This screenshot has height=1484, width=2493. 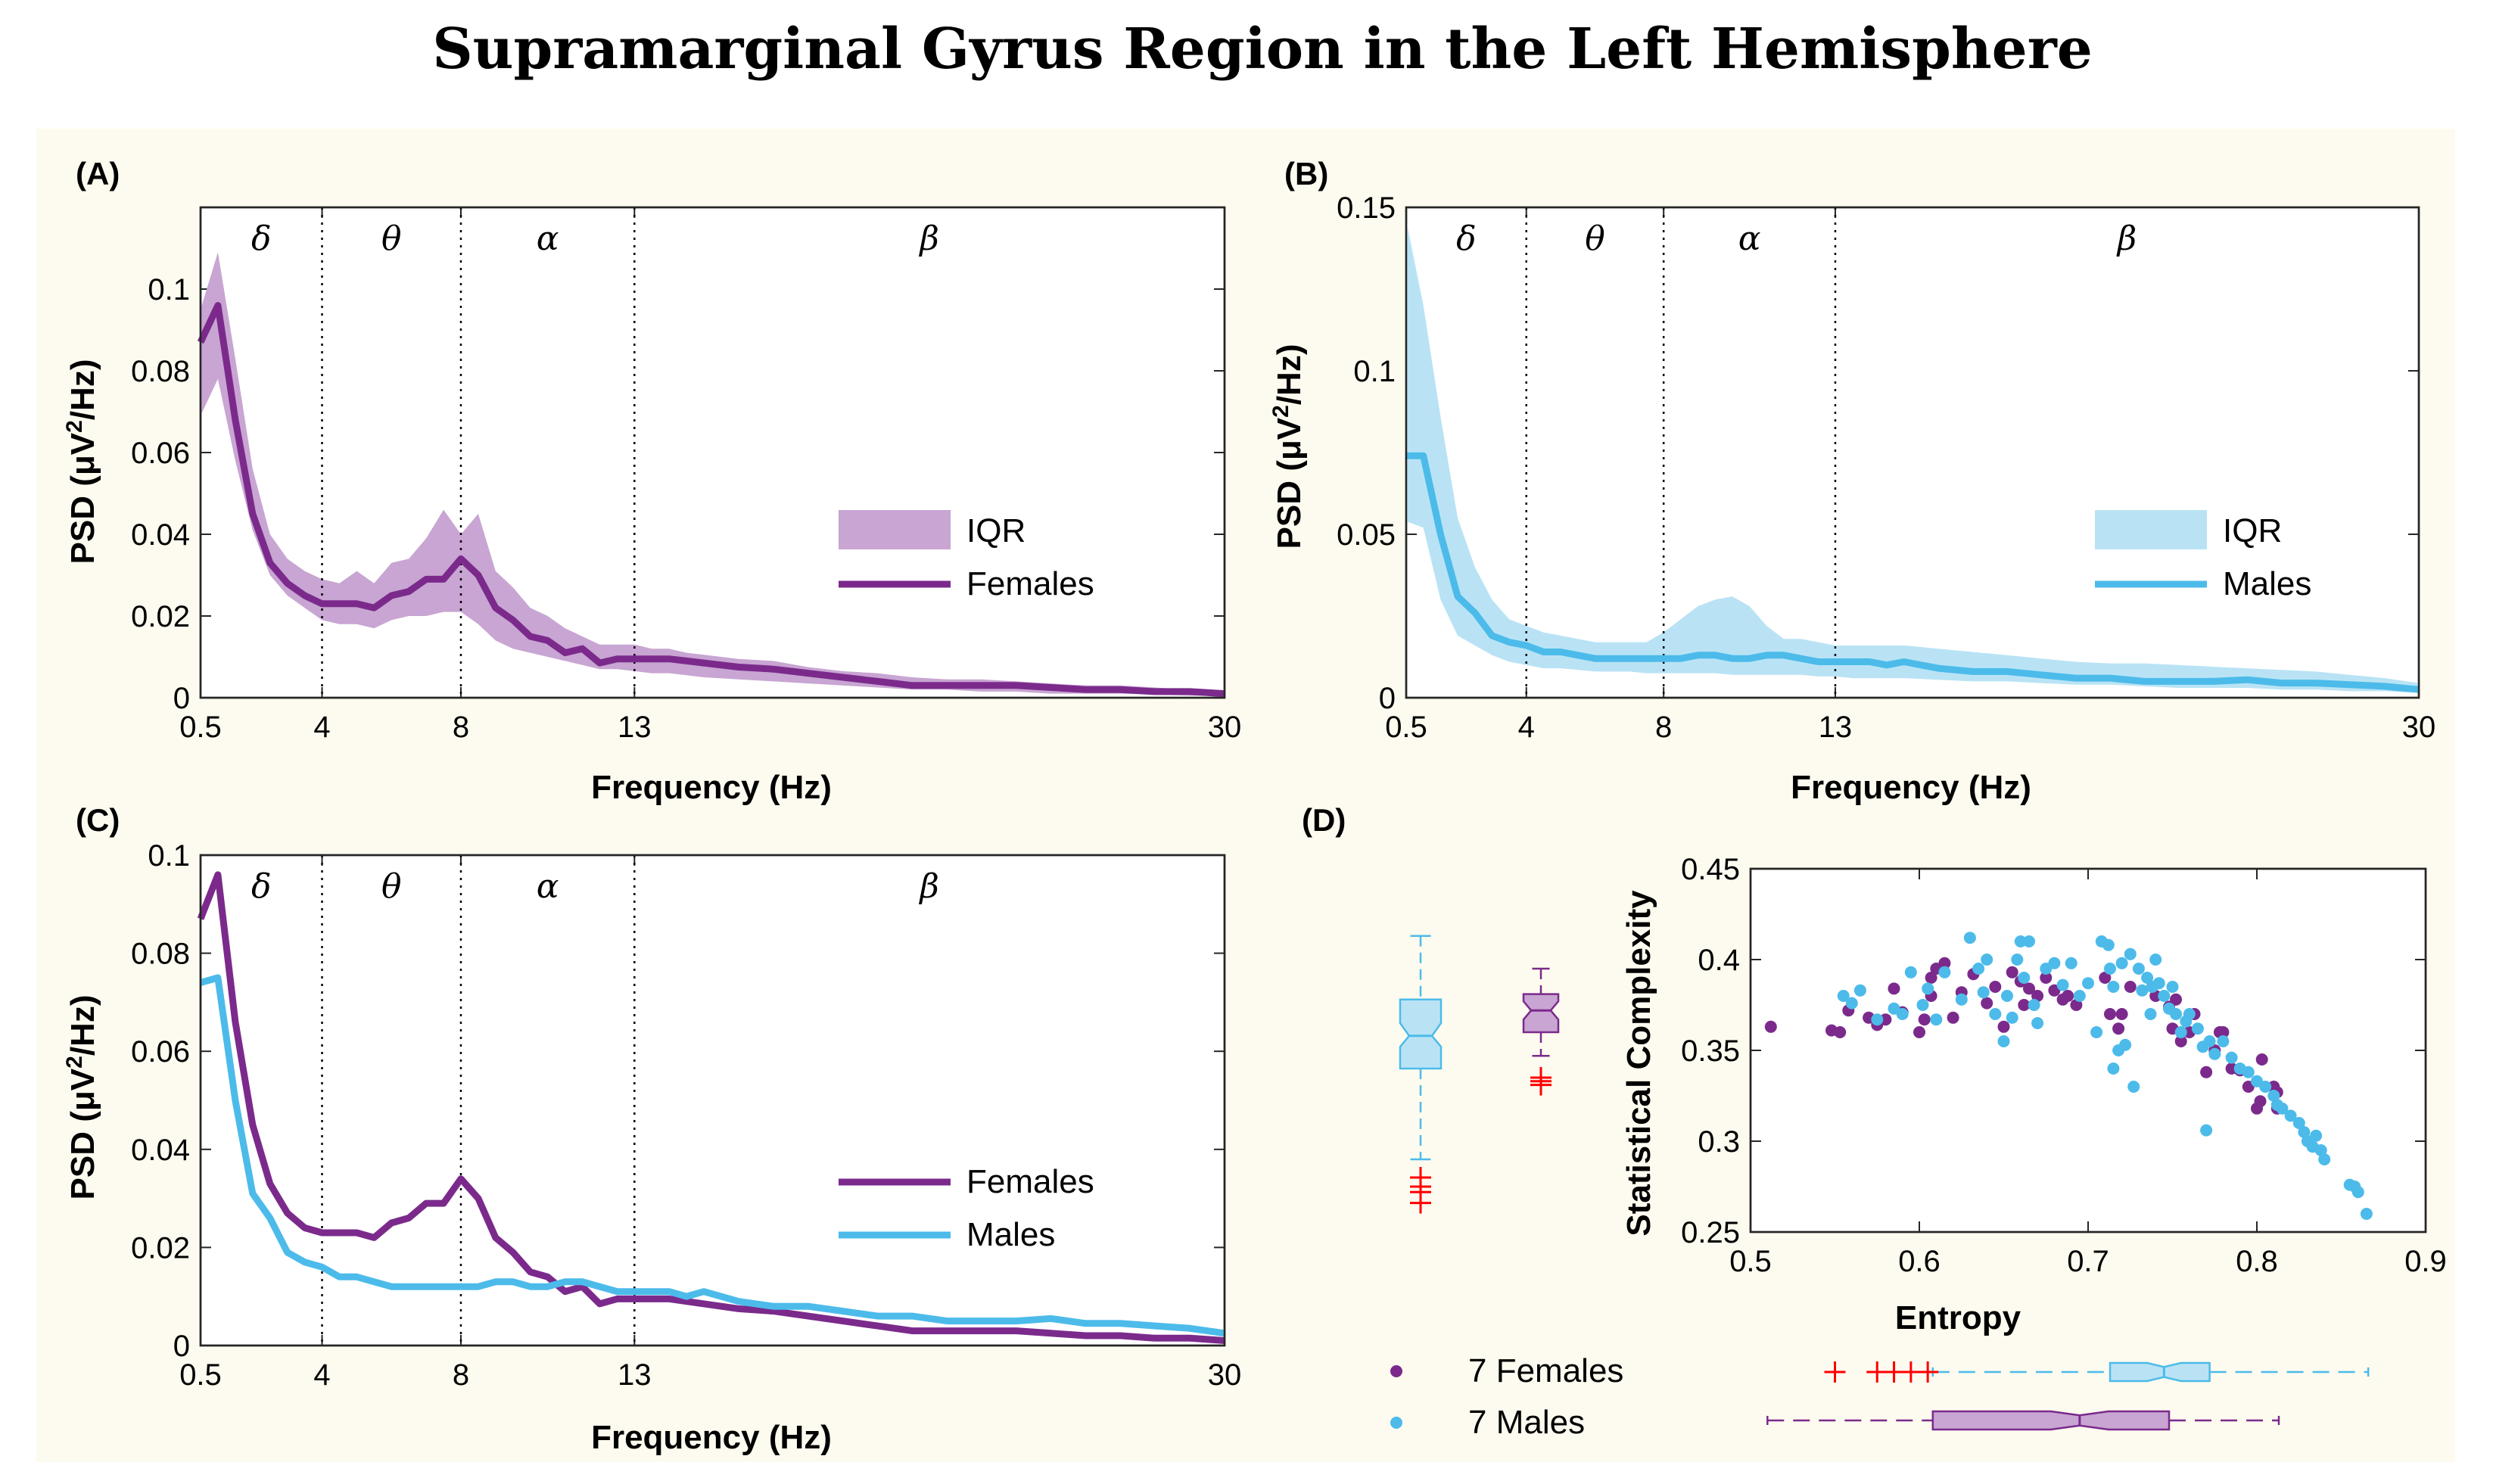 What do you see at coordinates (1958, 1317) in the screenshot?
I see `panel-d-xlabel: Entropy` at bounding box center [1958, 1317].